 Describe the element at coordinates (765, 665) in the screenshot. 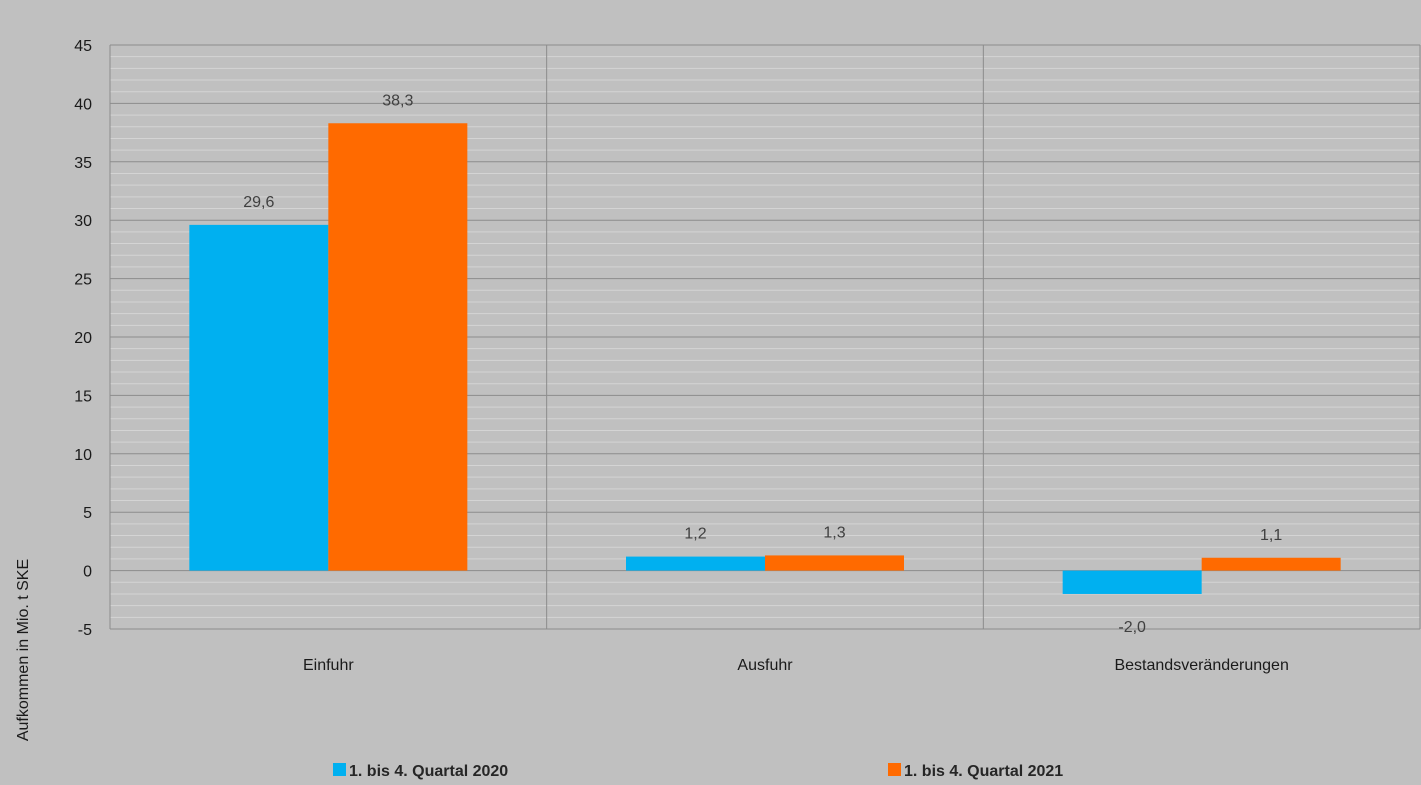

I see `x-category-label: Ausfuhr` at that location.